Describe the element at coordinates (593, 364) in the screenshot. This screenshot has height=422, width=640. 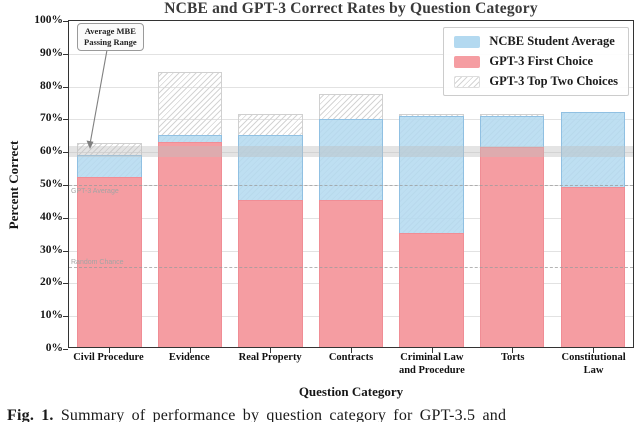
I see `x-category-label: Constitutional Law` at that location.